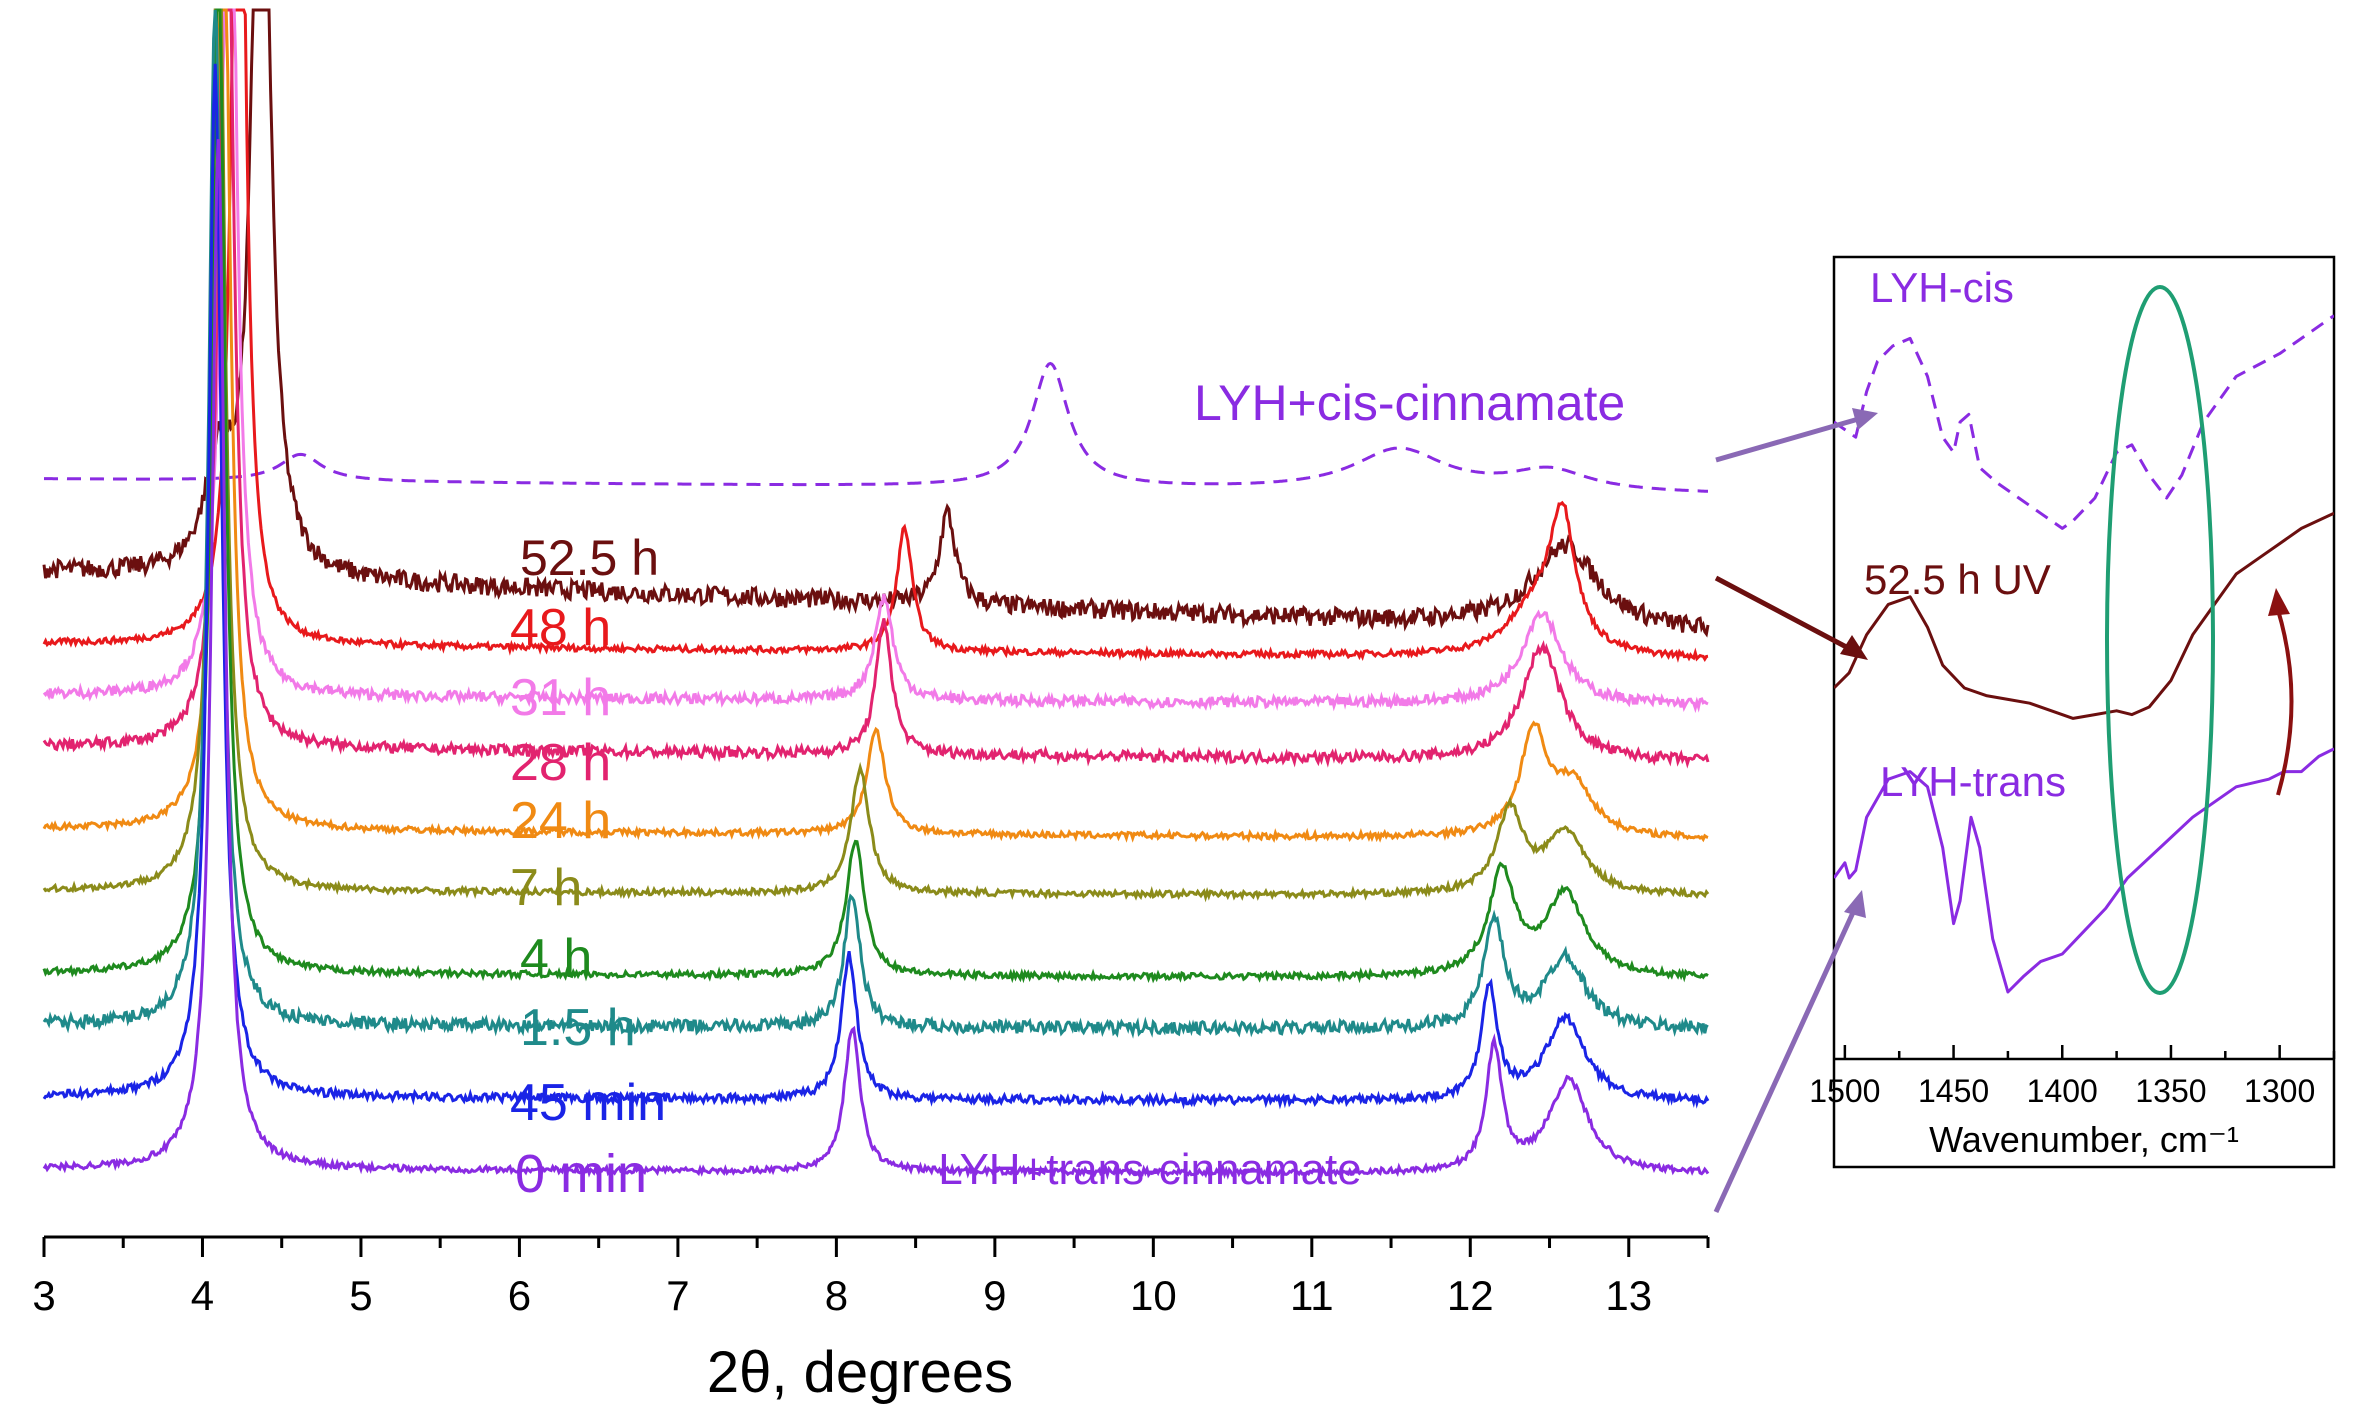  Describe the element at coordinates (1789, 439) in the screenshot. I see `arrow-cis-connector` at that location.